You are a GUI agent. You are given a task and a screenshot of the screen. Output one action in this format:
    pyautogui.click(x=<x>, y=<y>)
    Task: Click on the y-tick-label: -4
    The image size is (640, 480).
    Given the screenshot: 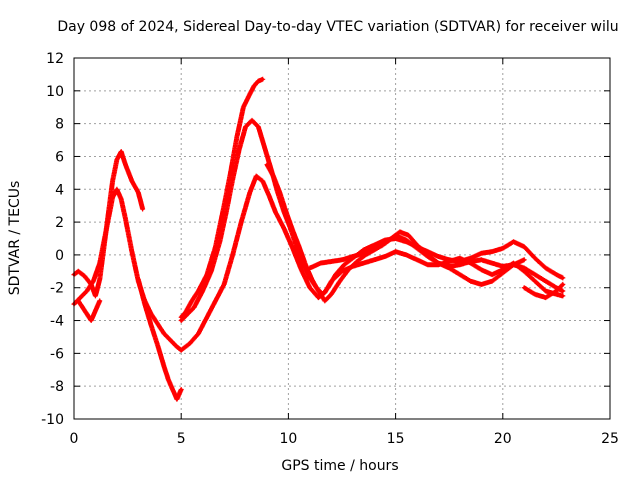 What is the action you would take?
    pyautogui.click(x=57, y=322)
    